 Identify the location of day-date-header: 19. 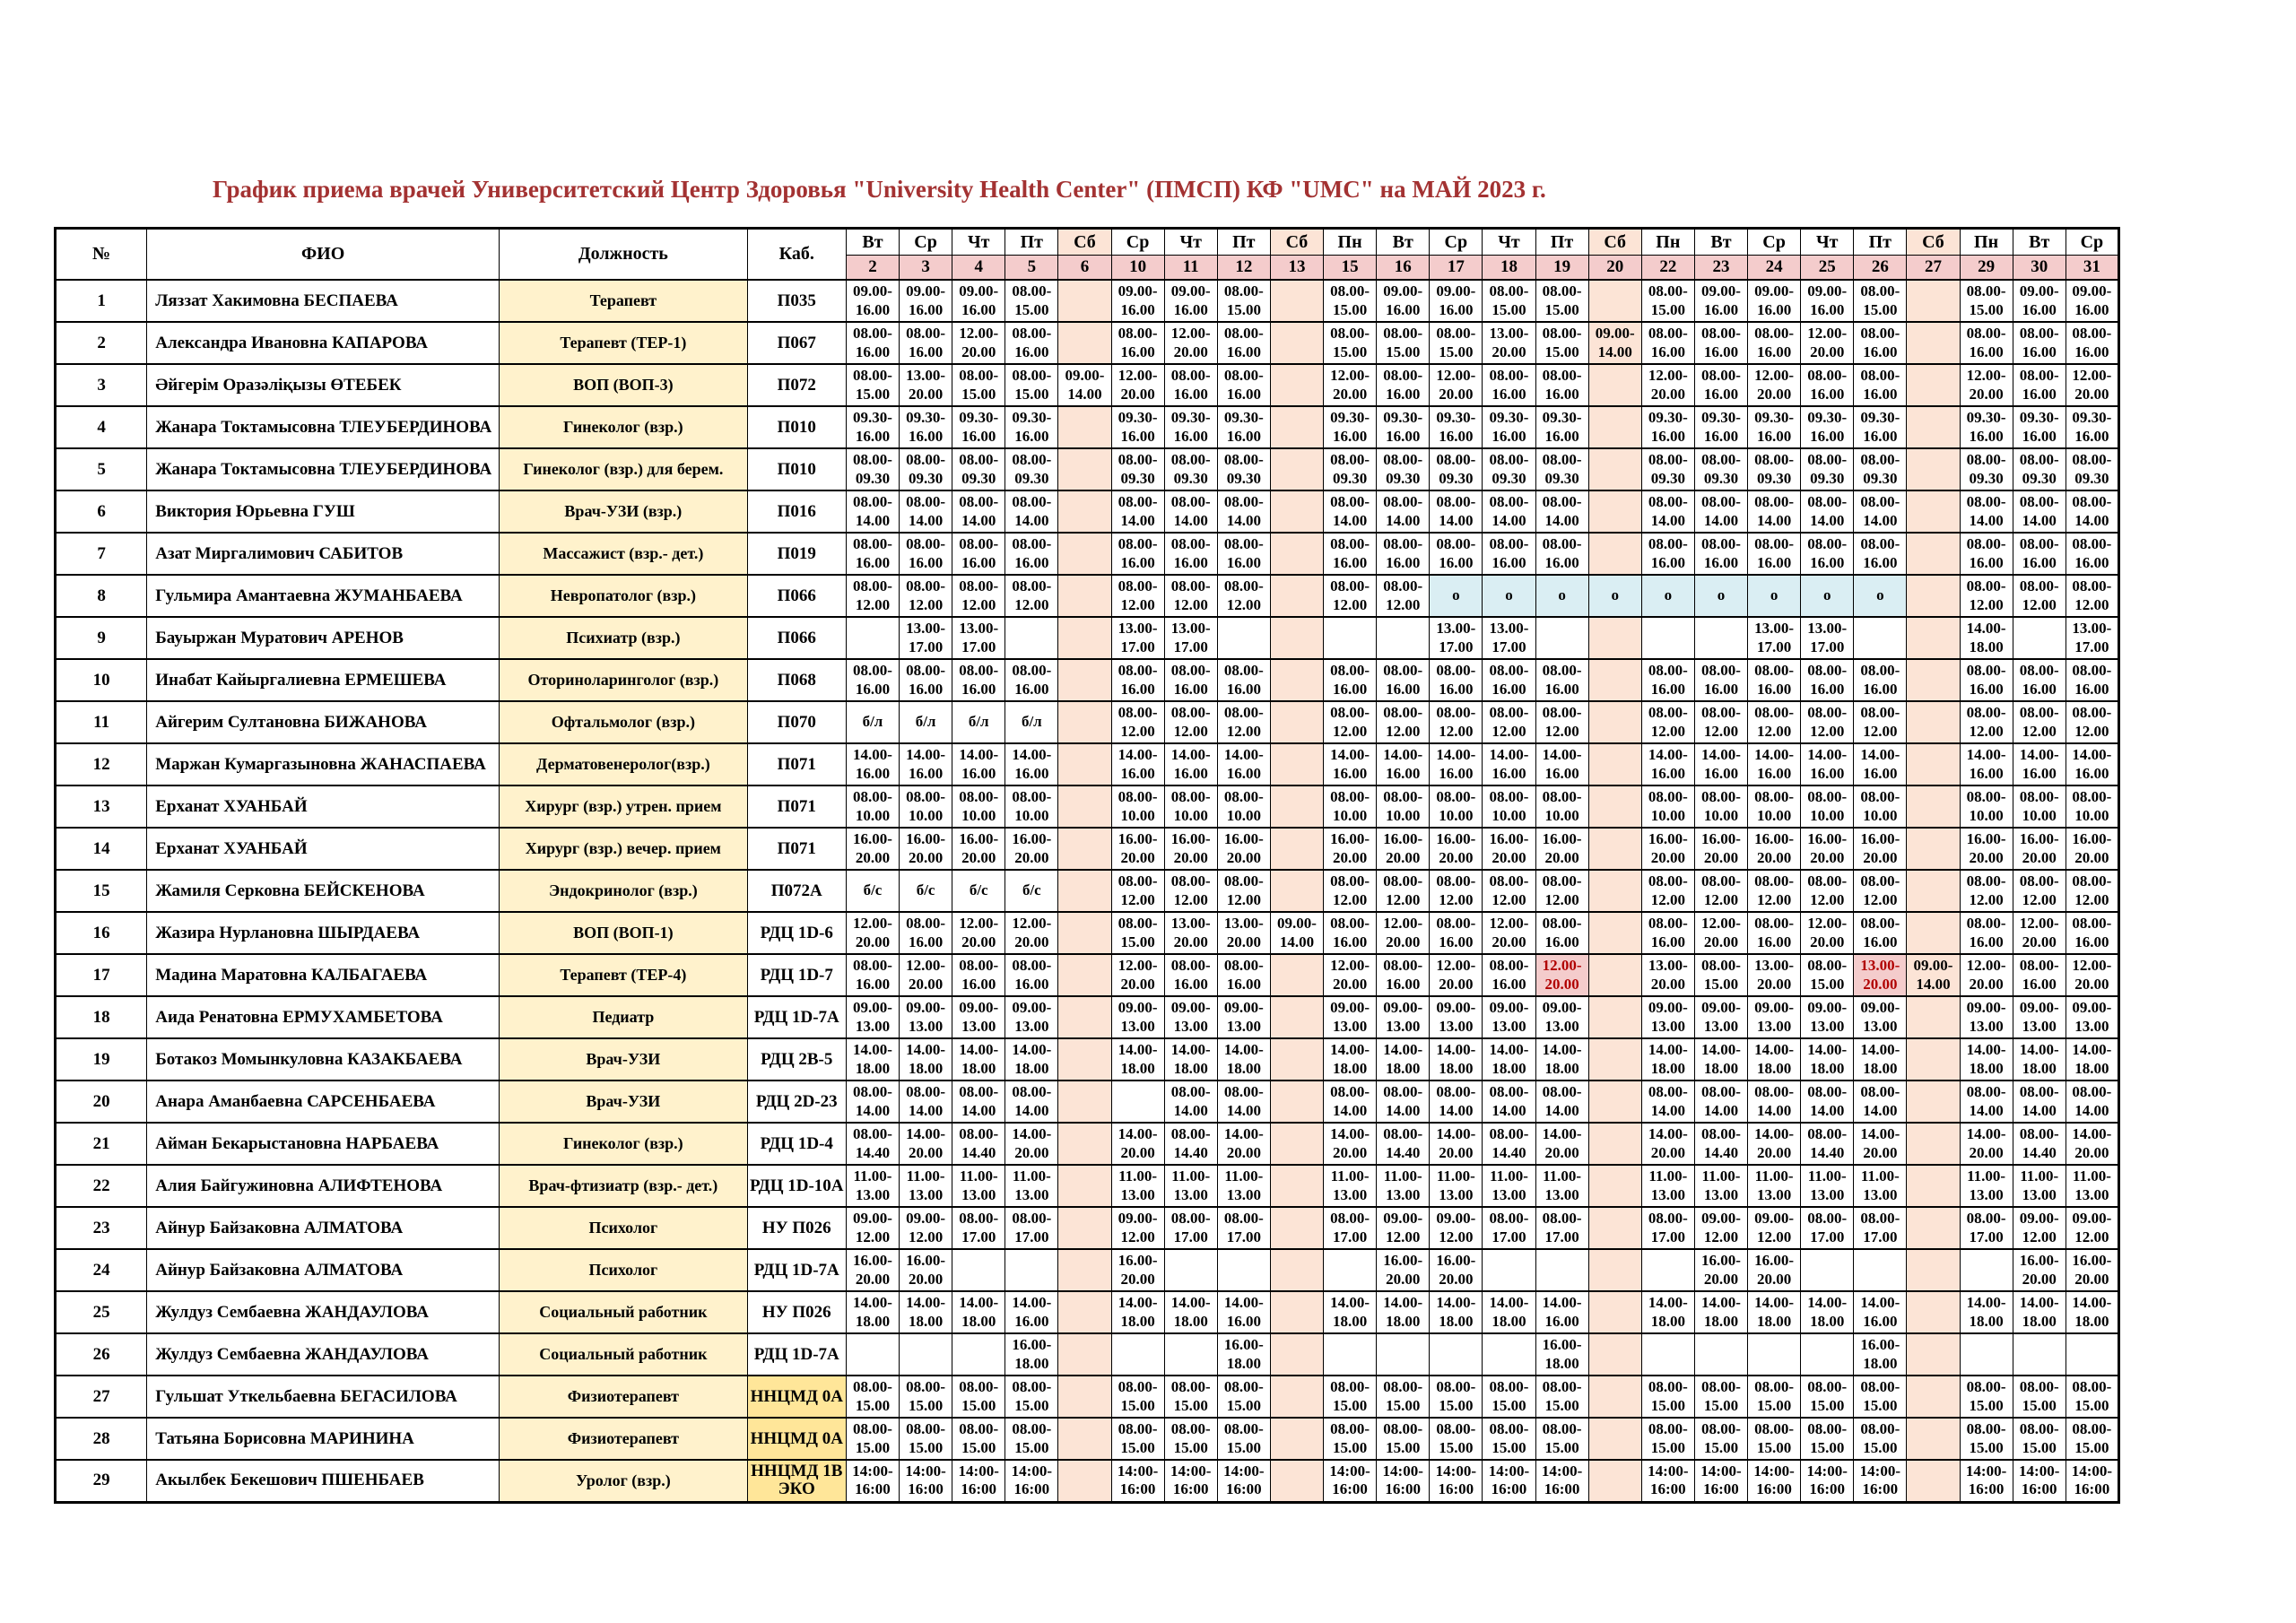
(1562, 268).